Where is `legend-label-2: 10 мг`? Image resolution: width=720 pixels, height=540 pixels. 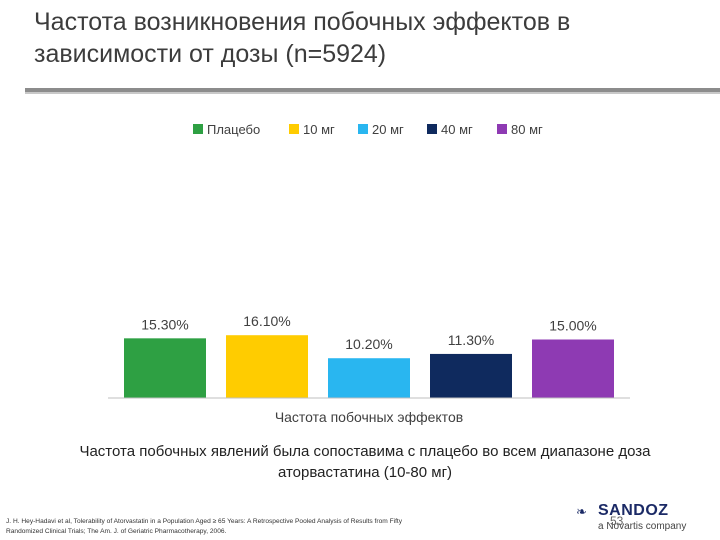 legend-label-2: 10 мг is located at coordinates (319, 129).